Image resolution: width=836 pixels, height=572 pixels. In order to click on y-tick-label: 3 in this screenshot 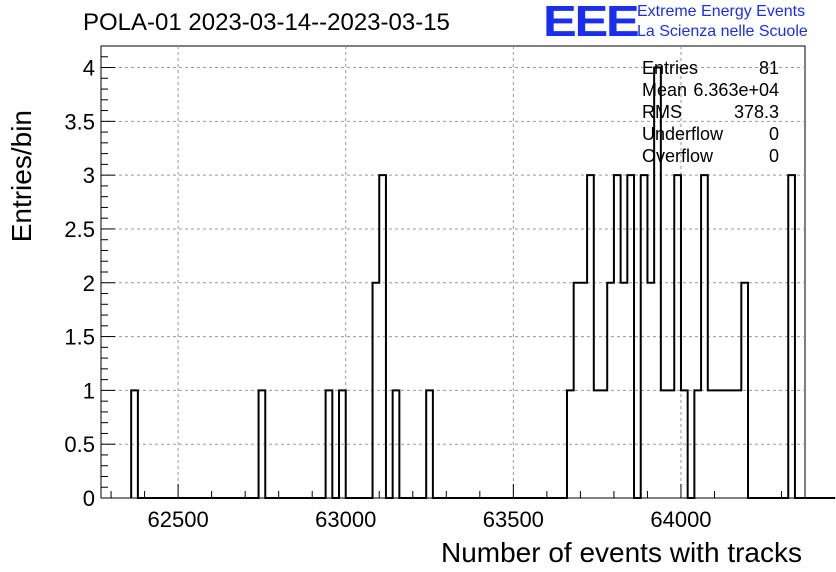, I will do `click(89, 175)`.